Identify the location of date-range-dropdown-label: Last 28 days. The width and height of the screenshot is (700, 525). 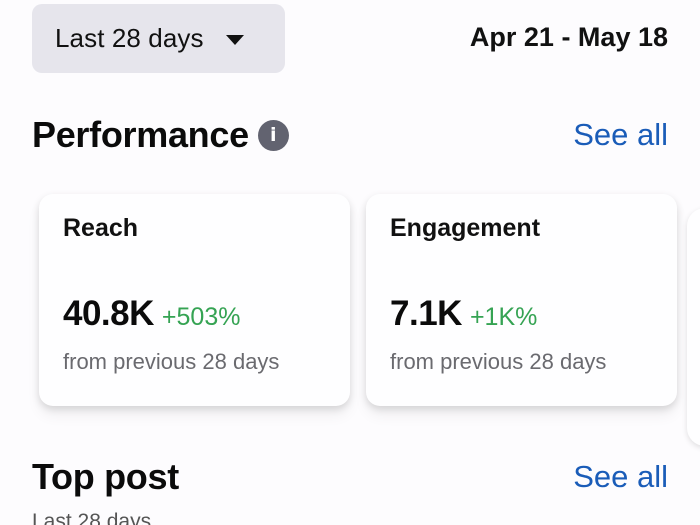
(129, 38).